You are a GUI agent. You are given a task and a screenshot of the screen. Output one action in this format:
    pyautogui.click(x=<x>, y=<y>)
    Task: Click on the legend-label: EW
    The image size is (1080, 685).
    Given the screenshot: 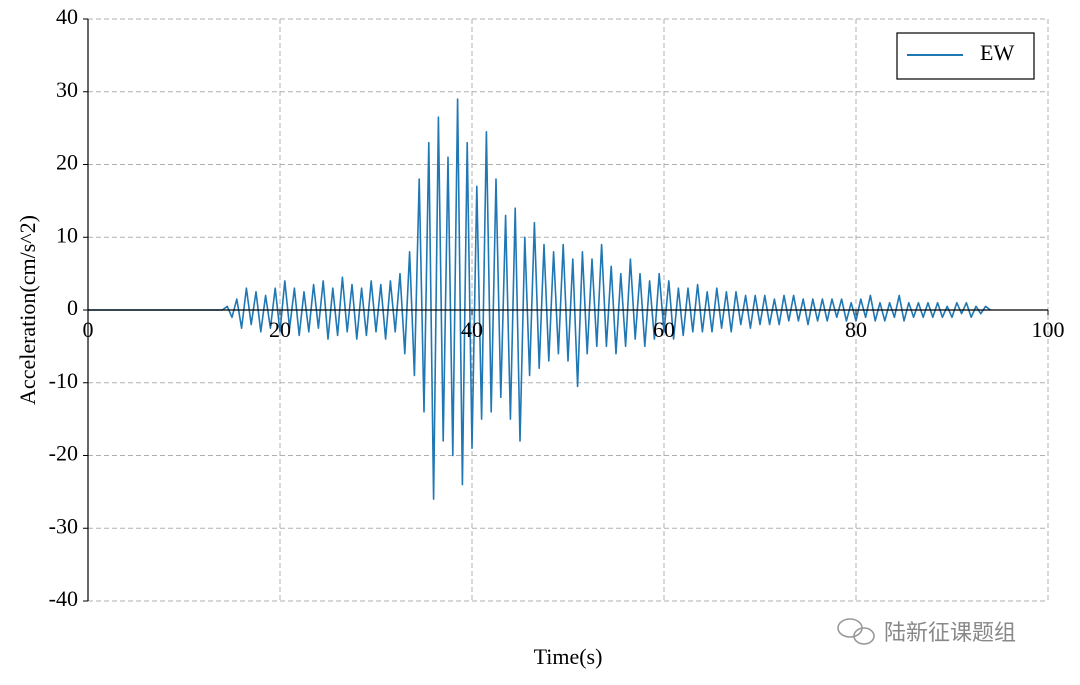 What is the action you would take?
    pyautogui.click(x=997, y=52)
    